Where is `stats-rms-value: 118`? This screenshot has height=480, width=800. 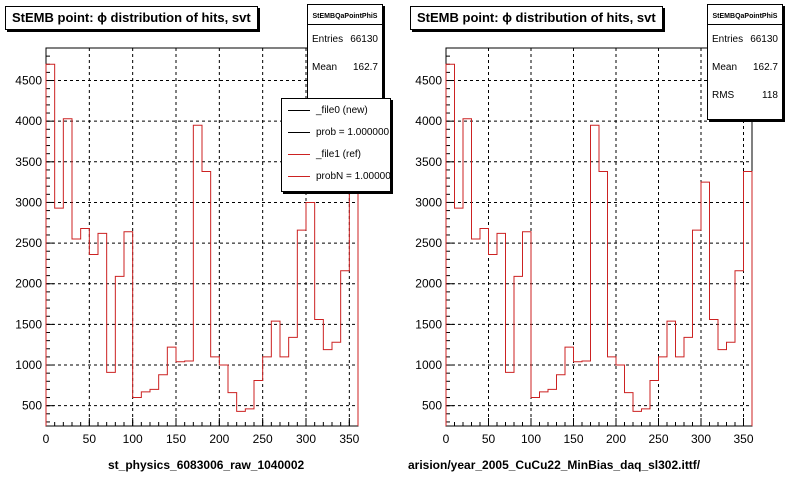
stats-rms-value: 118 is located at coordinates (770, 95).